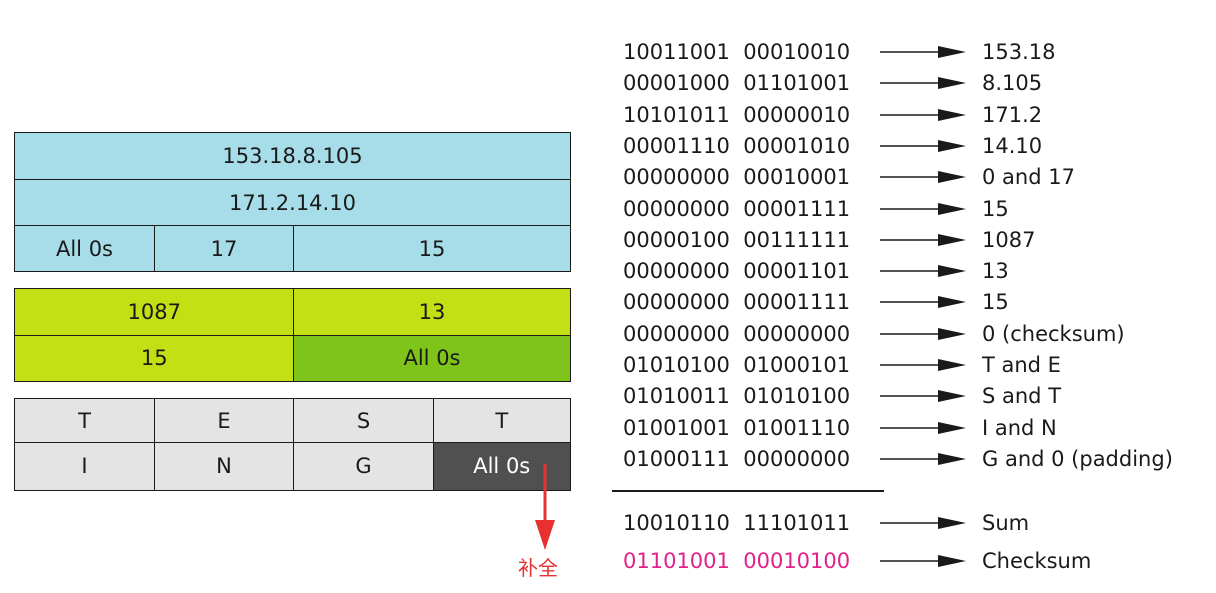 This screenshot has height=593, width=1216. Describe the element at coordinates (737, 114) in the screenshot. I see `binary-word: 10101011 00000010` at that location.